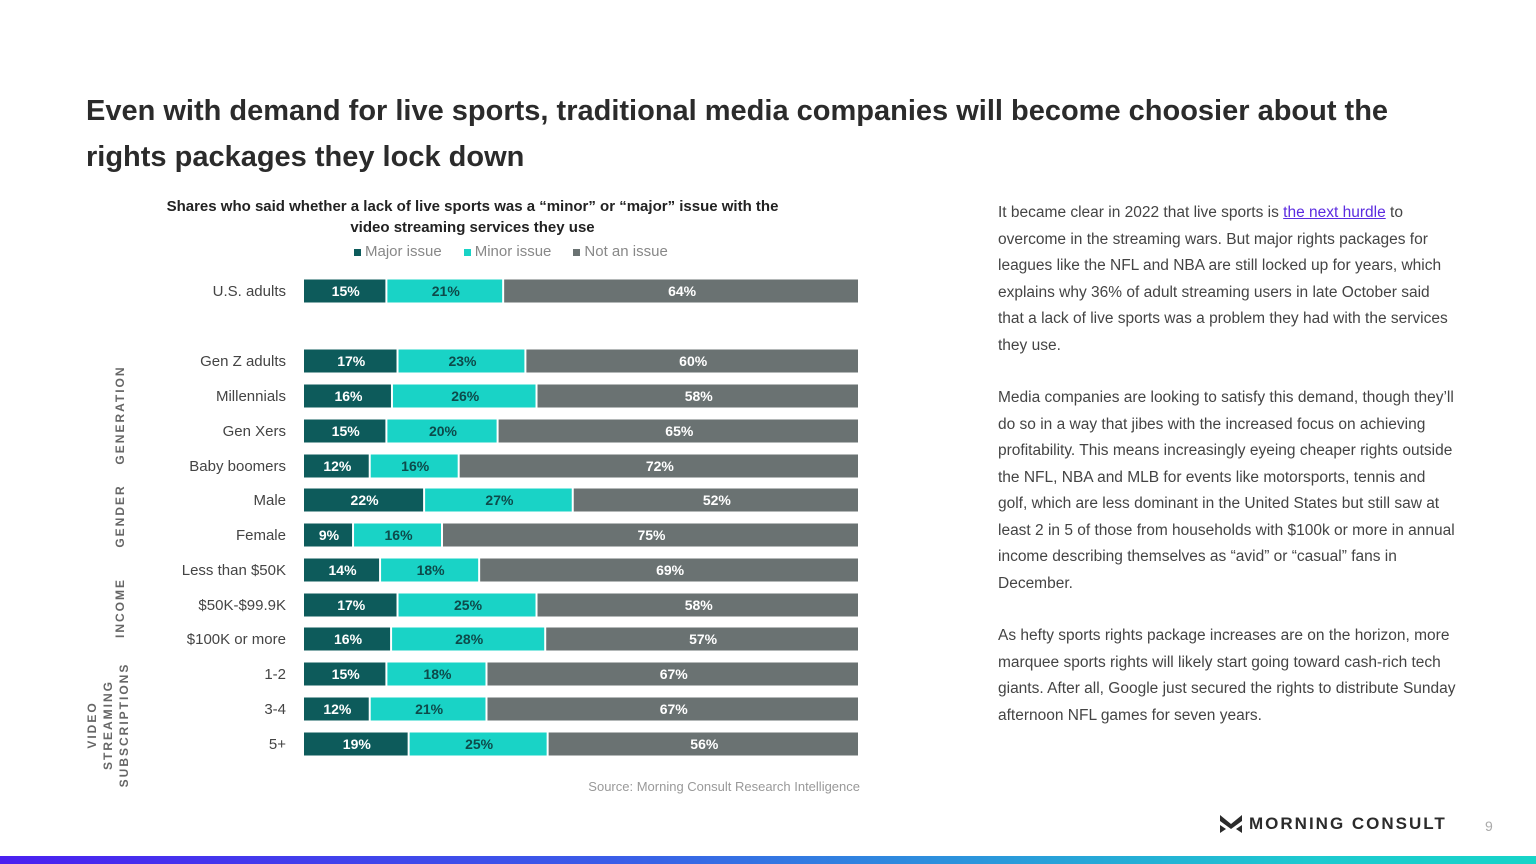 This screenshot has height=864, width=1536. Describe the element at coordinates (398, 251) in the screenshot. I see `legend-item: Major issue` at that location.